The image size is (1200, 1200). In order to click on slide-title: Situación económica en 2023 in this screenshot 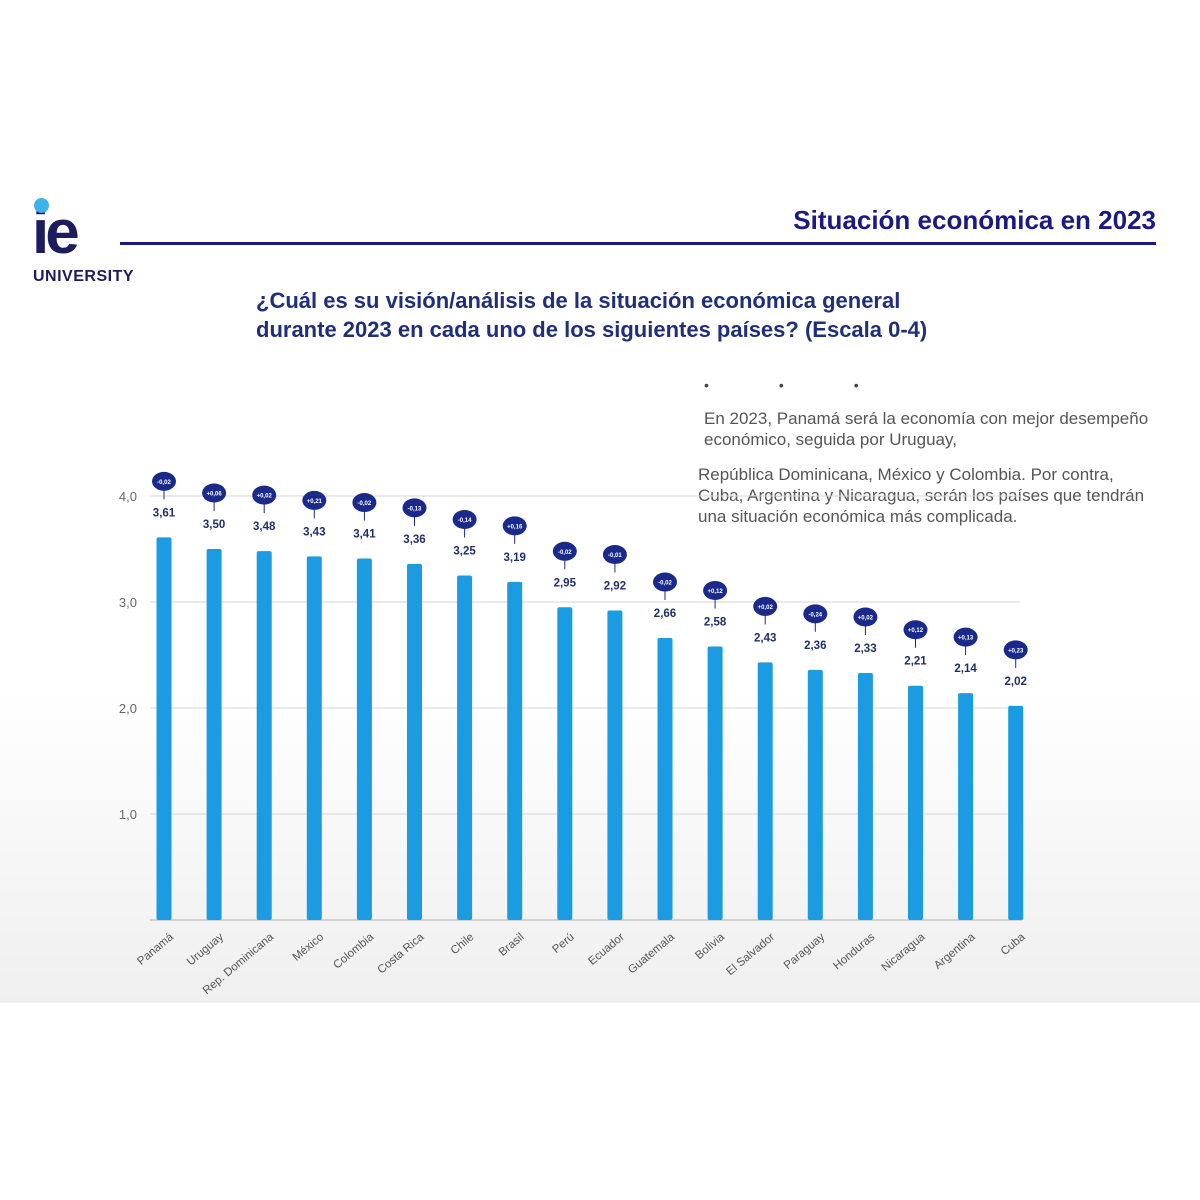, I will do `click(974, 220)`.